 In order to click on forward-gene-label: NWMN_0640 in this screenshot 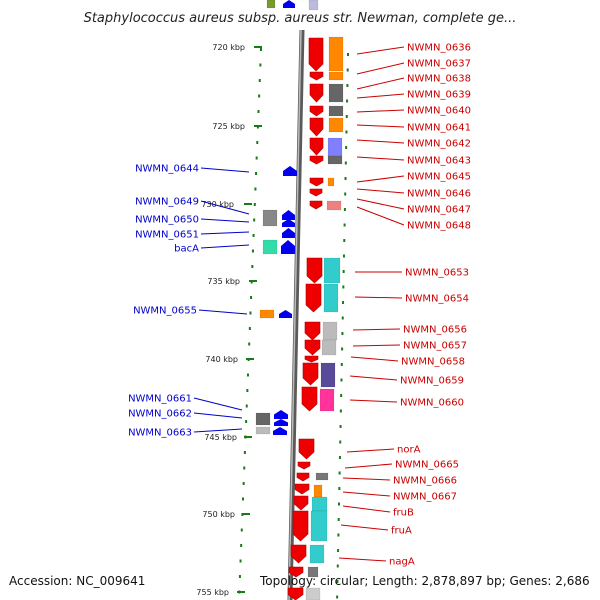, I will do `click(439, 111)`.